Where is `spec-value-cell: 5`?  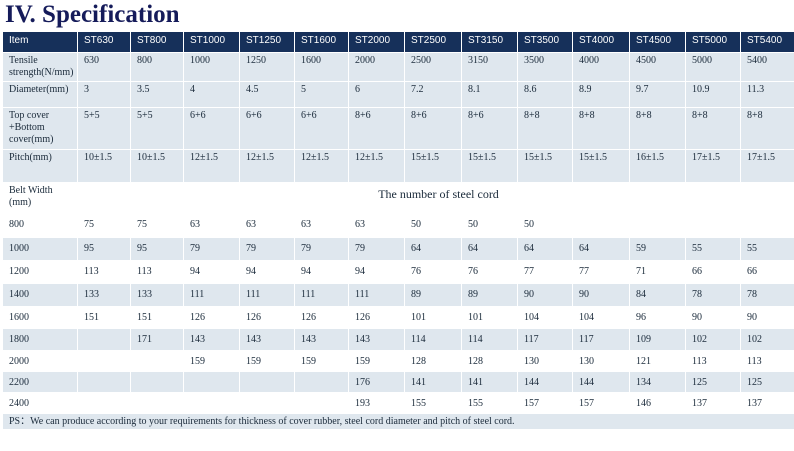 spec-value-cell: 5 is located at coordinates (321, 94).